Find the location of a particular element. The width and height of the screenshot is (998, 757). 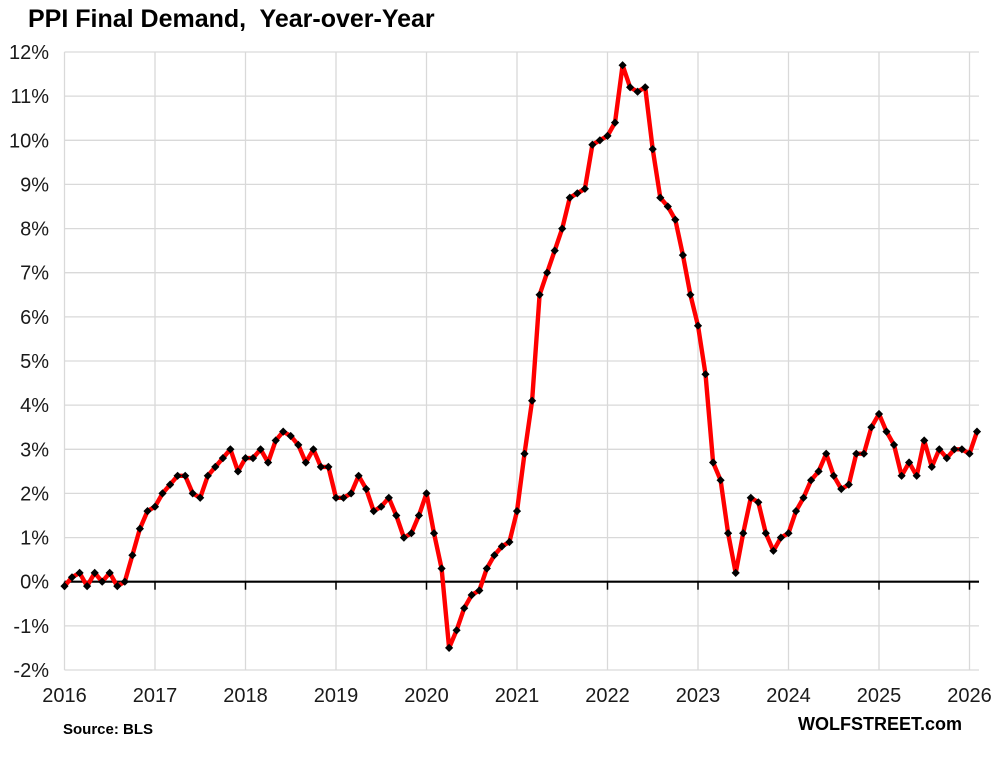

x-axis-tick-label: 2022 is located at coordinates (607, 696).